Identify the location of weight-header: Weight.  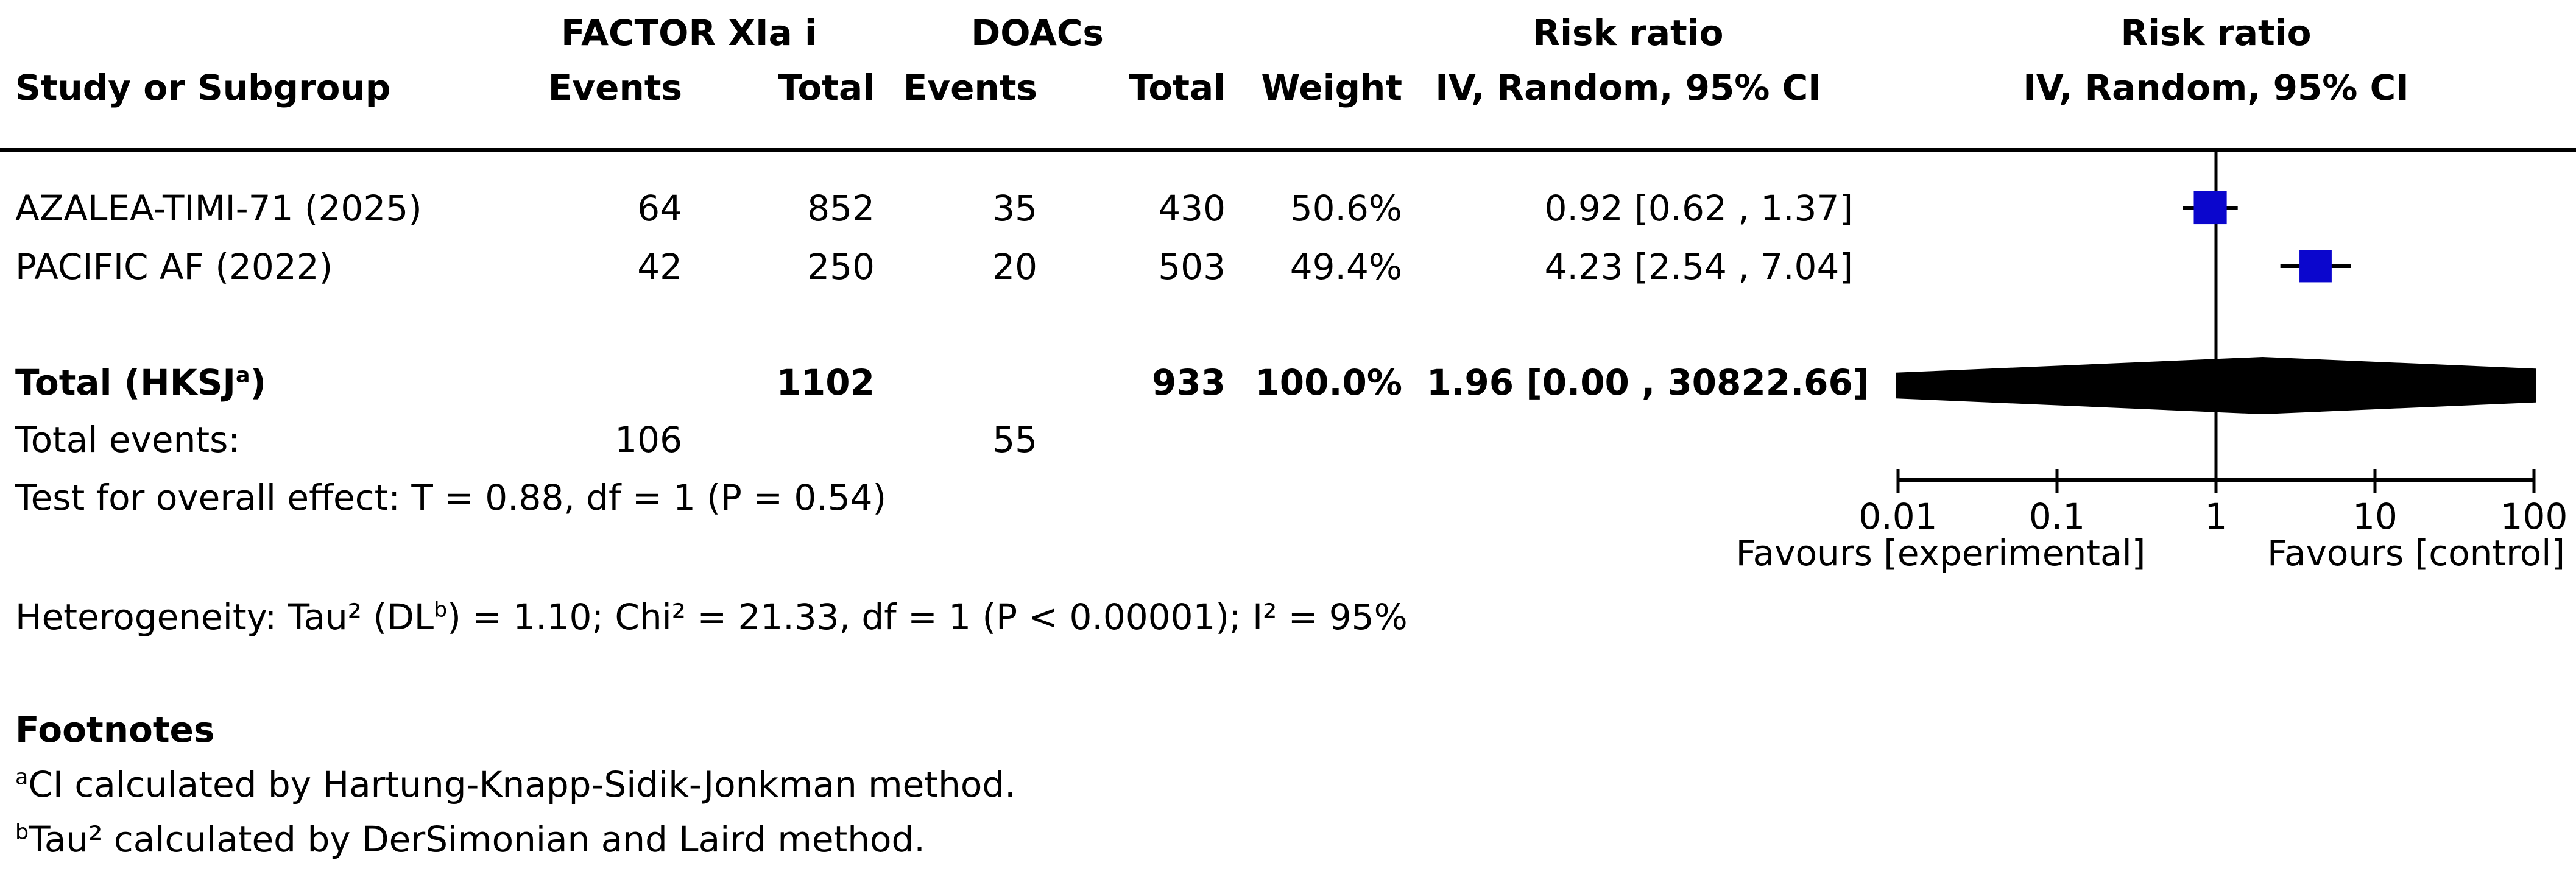
(1331, 87).